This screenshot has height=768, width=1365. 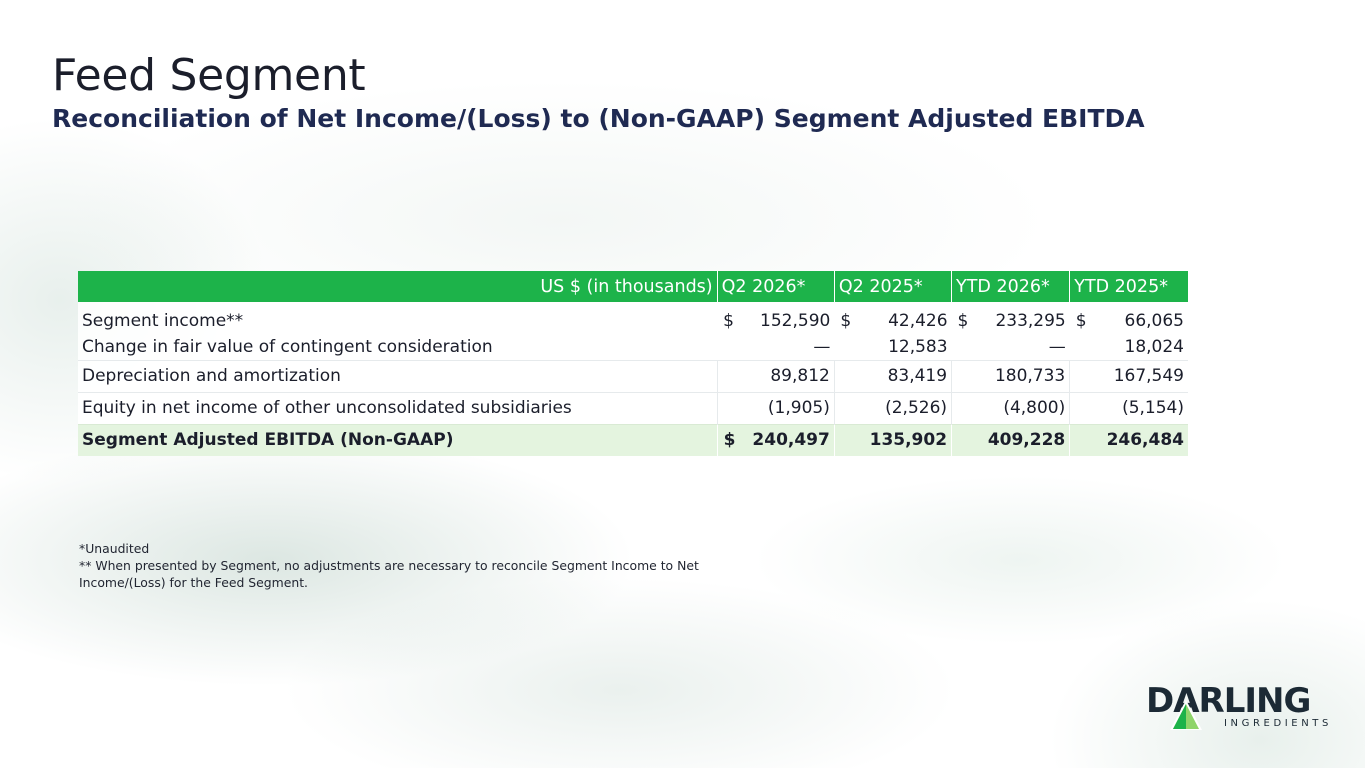 What do you see at coordinates (1010, 286) in the screenshot?
I see `header-col-ytd-2026: YTD 2026*` at bounding box center [1010, 286].